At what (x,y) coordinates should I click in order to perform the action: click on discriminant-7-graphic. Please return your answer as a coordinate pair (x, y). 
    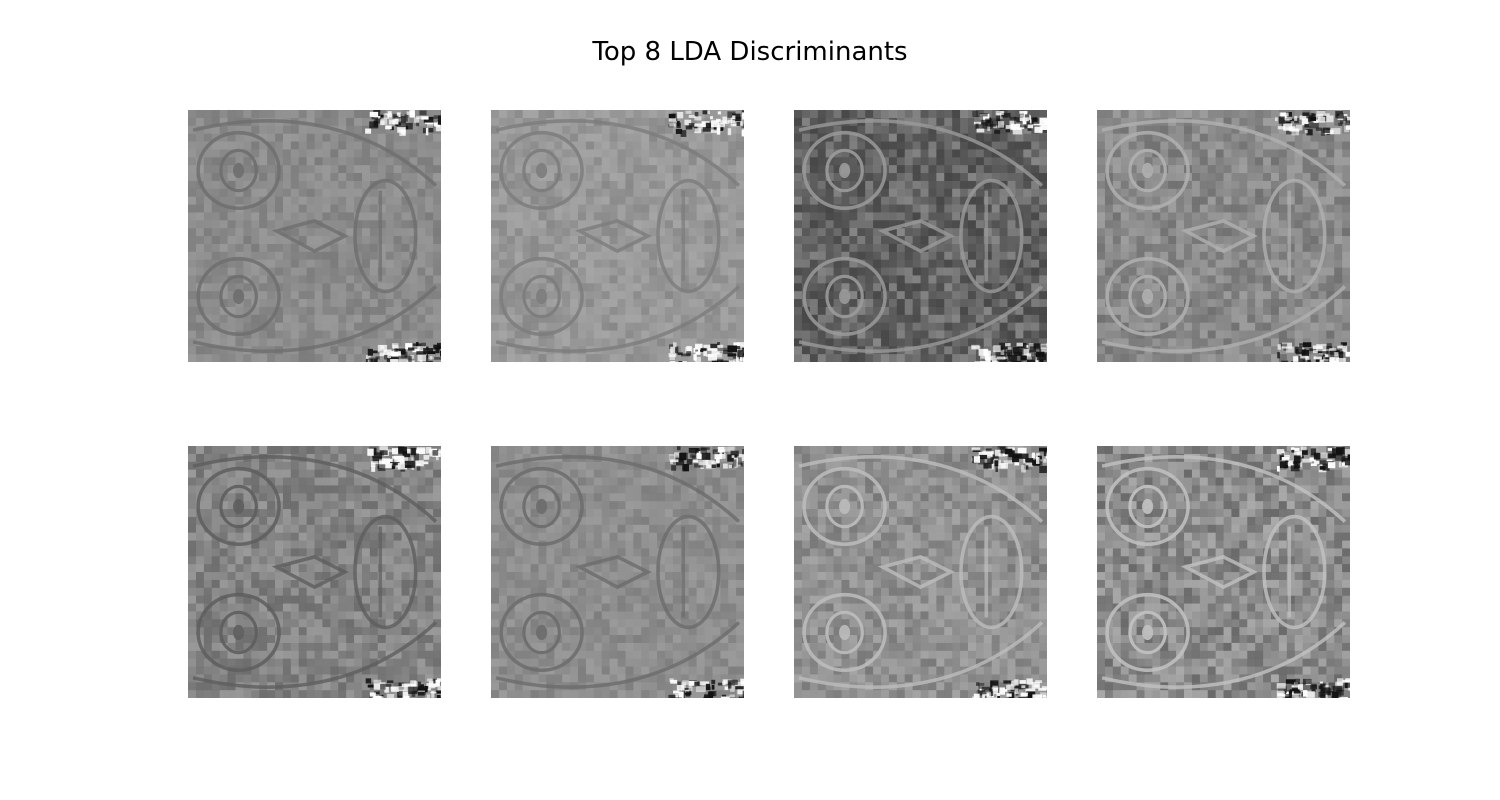
    Looking at the image, I should click on (920, 572).